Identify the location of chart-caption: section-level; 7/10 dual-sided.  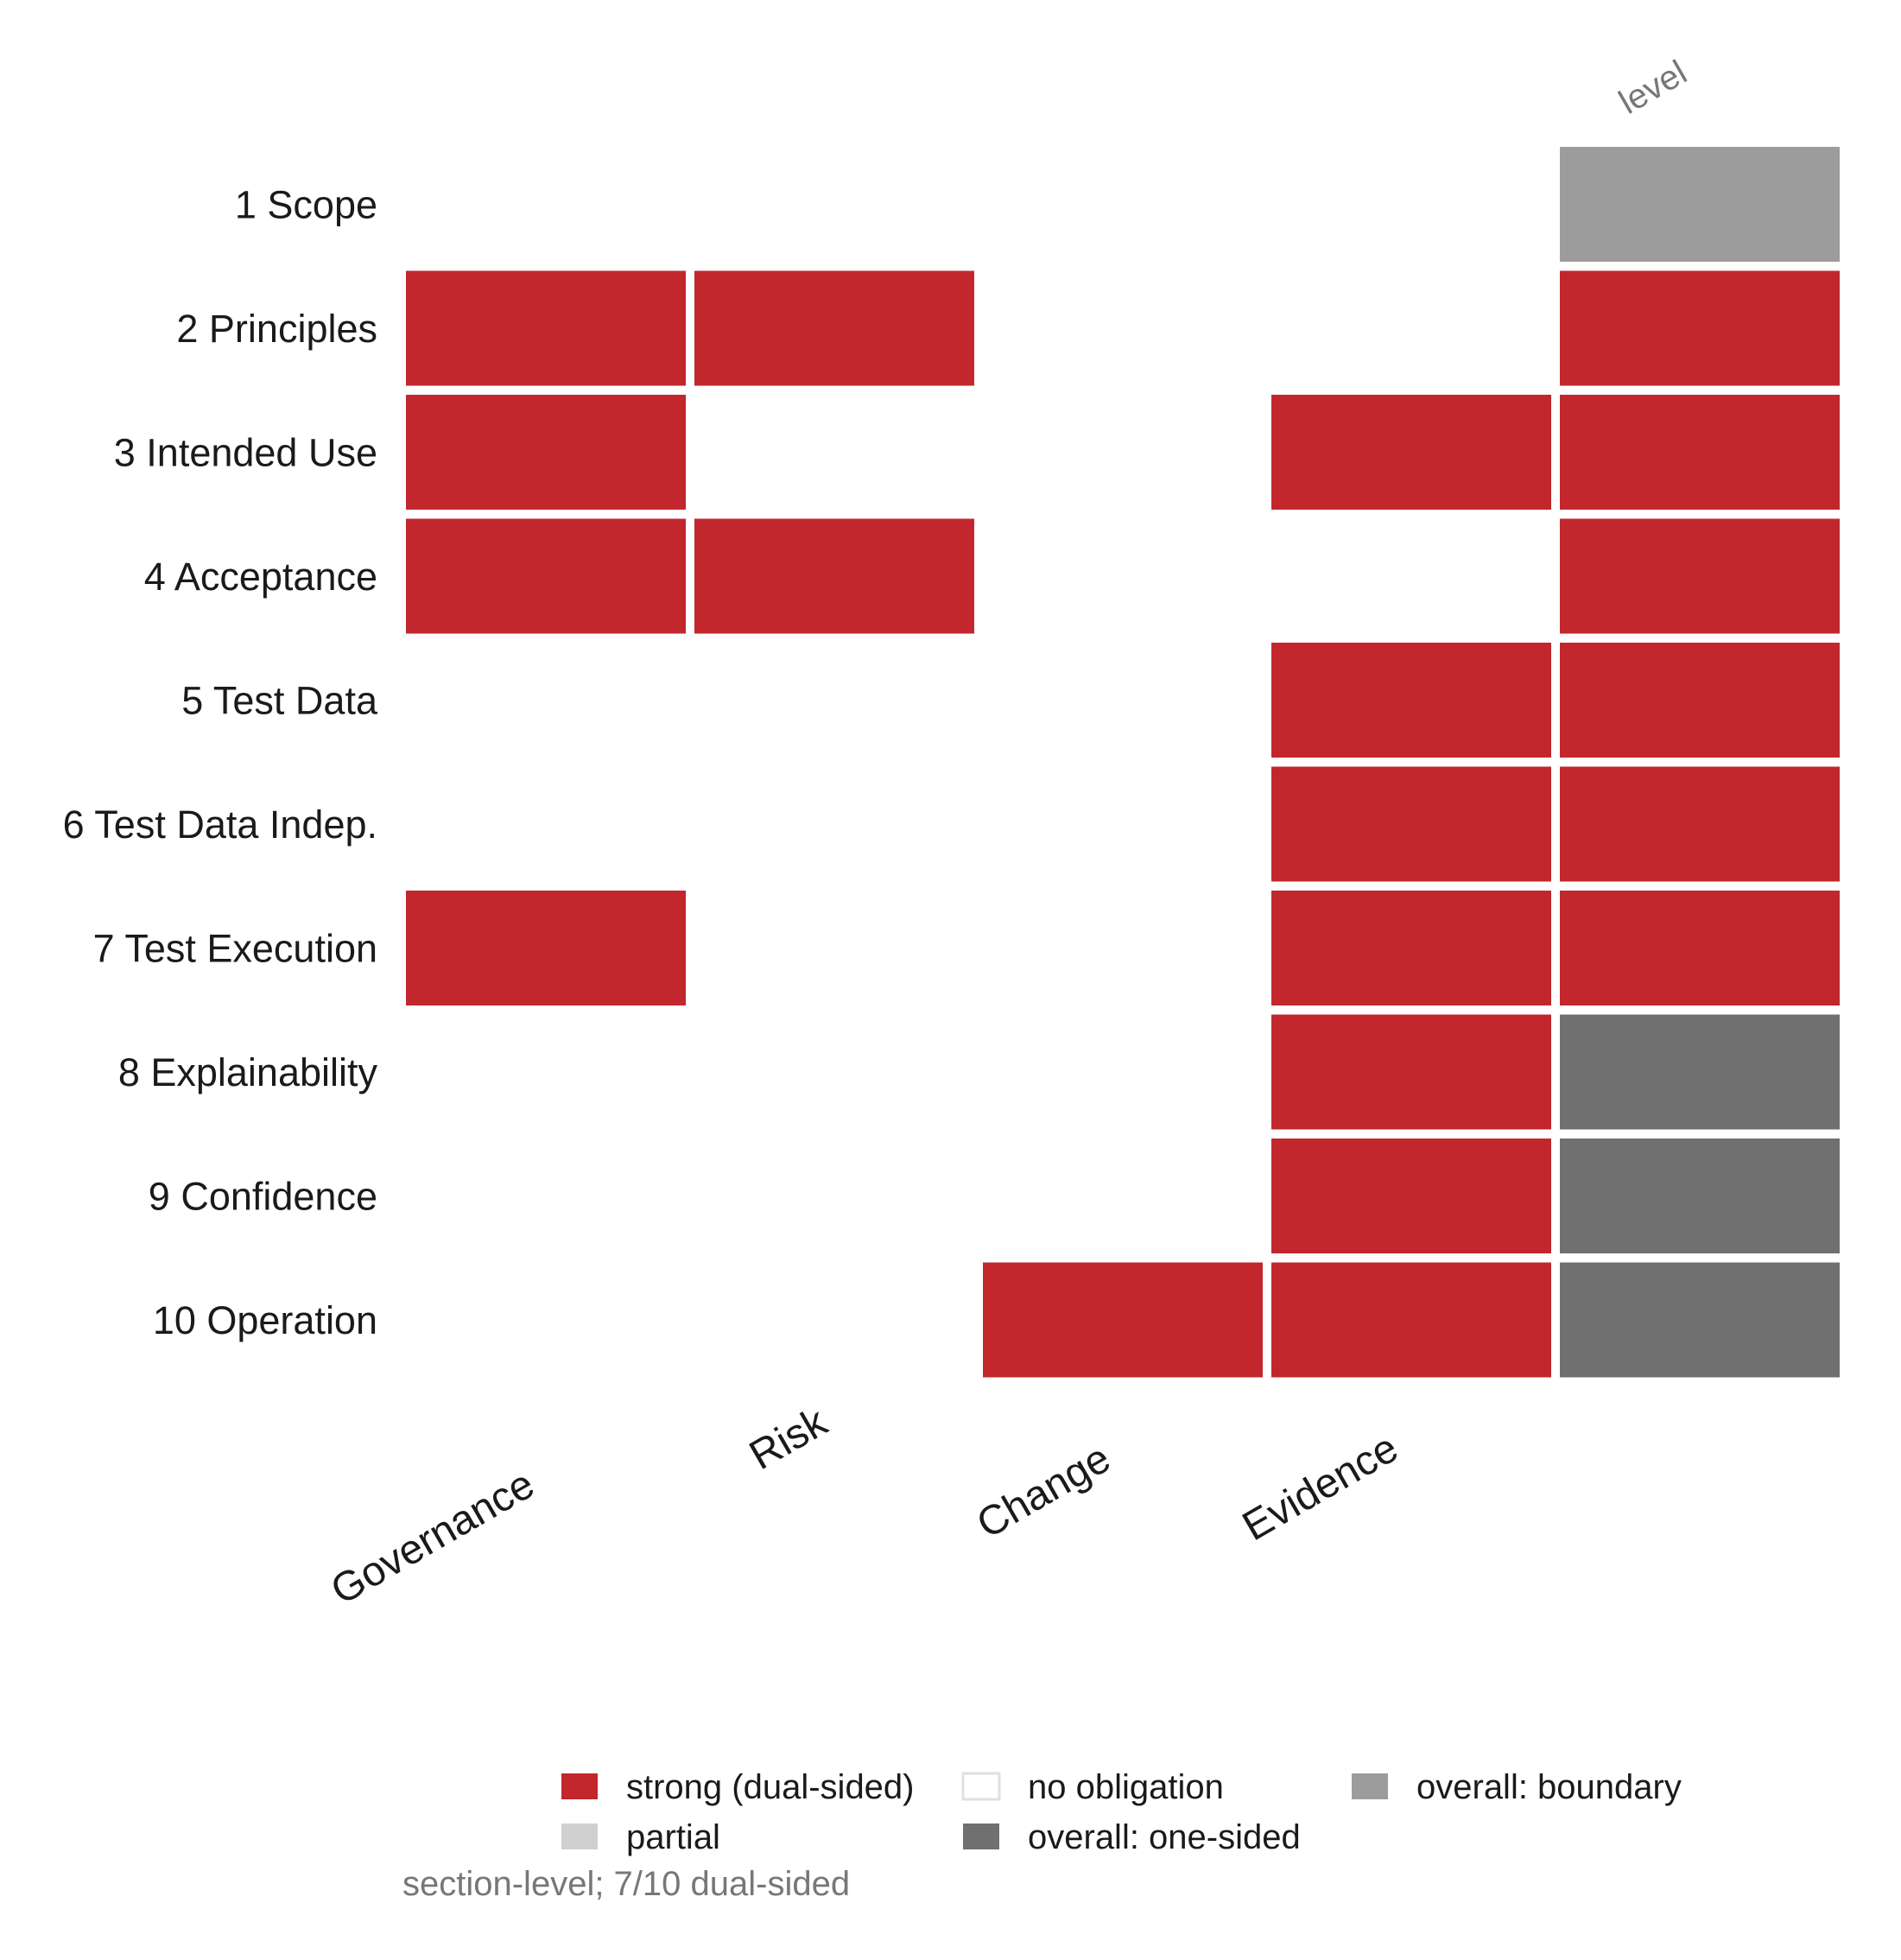
(626, 1884).